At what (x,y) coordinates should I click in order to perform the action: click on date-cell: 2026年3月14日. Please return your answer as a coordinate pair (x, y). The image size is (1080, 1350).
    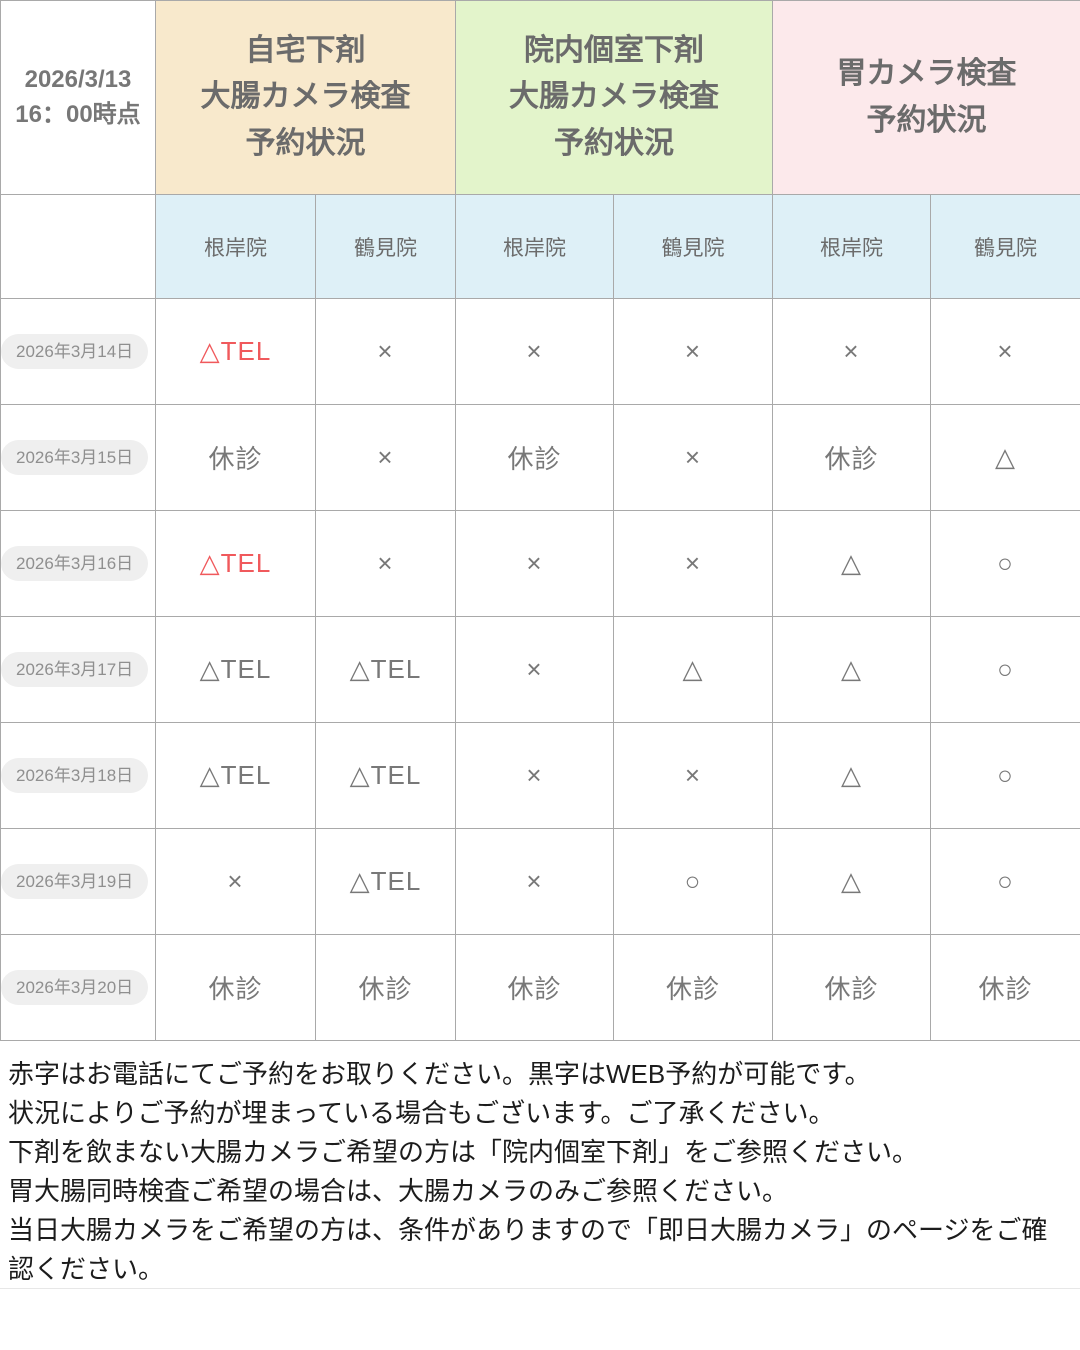
    Looking at the image, I should click on (78, 351).